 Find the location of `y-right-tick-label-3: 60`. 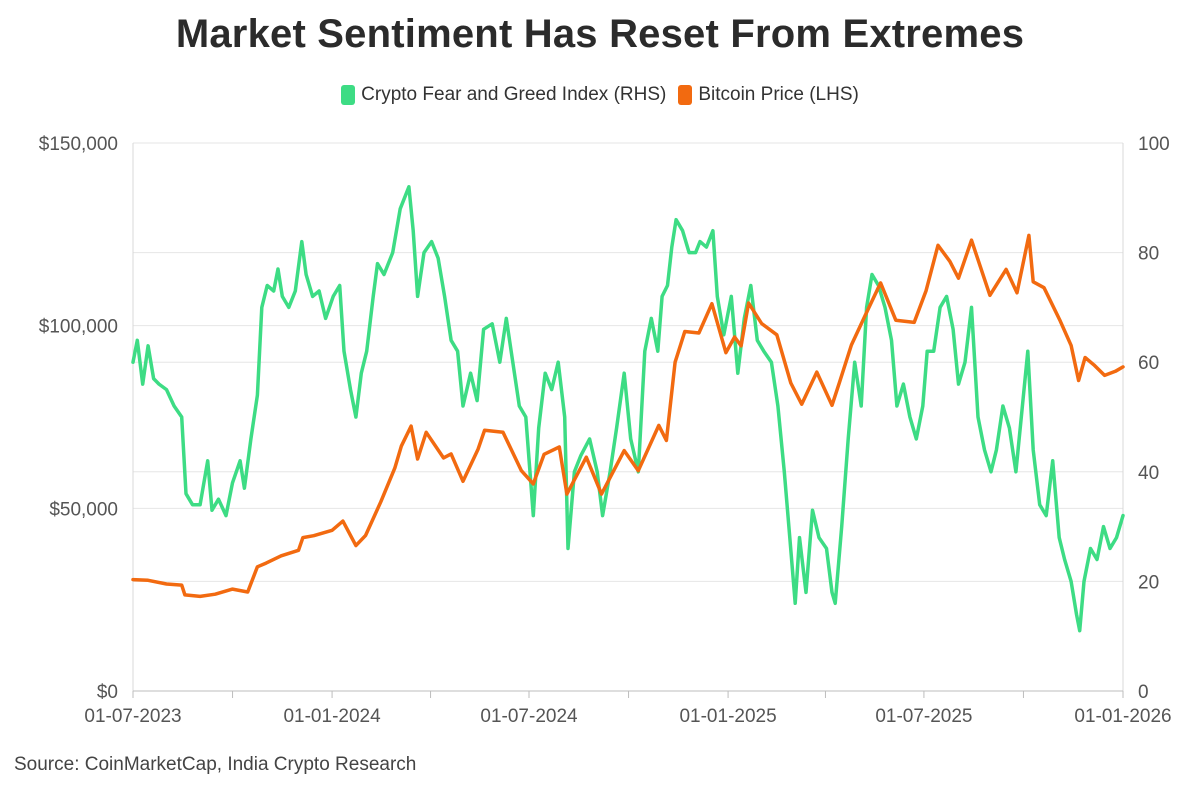

y-right-tick-label-3: 60 is located at coordinates (1148, 363).